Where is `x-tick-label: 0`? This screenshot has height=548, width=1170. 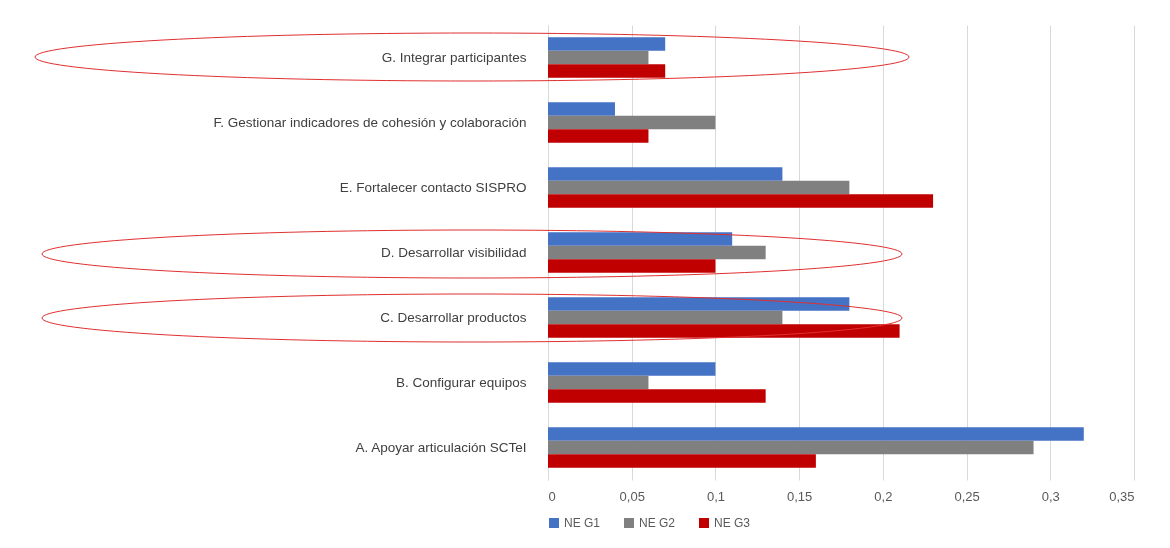
x-tick-label: 0 is located at coordinates (552, 496).